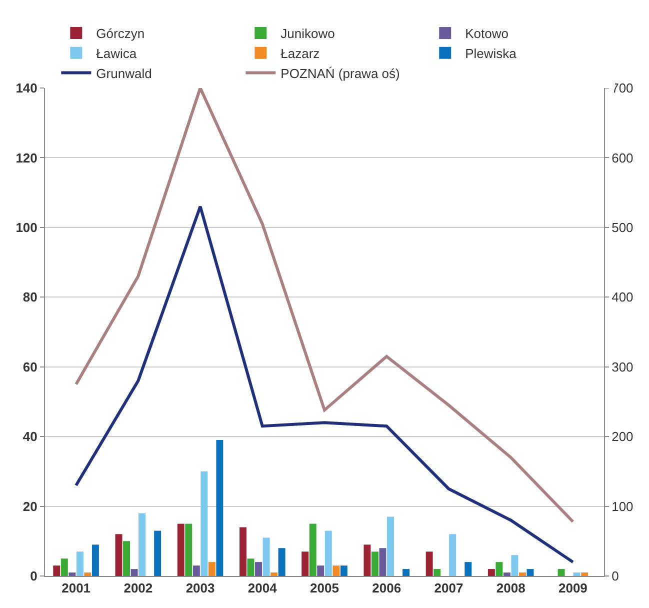 The width and height of the screenshot is (649, 608). I want to click on legend-label: Junikowo, so click(307, 34).